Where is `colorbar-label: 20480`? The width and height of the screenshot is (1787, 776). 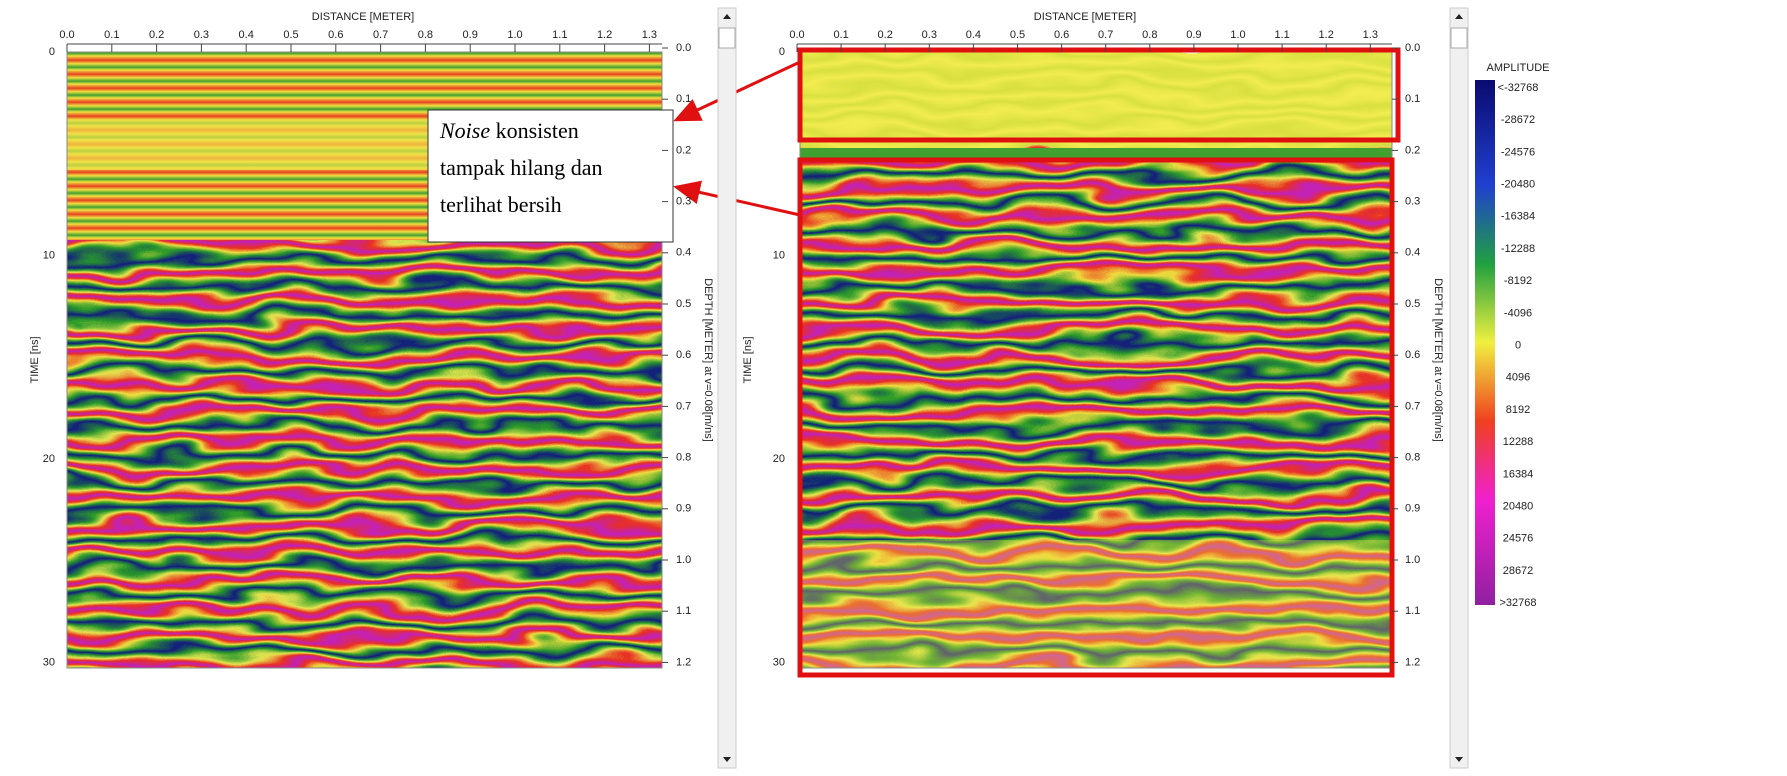 colorbar-label: 20480 is located at coordinates (1518, 507).